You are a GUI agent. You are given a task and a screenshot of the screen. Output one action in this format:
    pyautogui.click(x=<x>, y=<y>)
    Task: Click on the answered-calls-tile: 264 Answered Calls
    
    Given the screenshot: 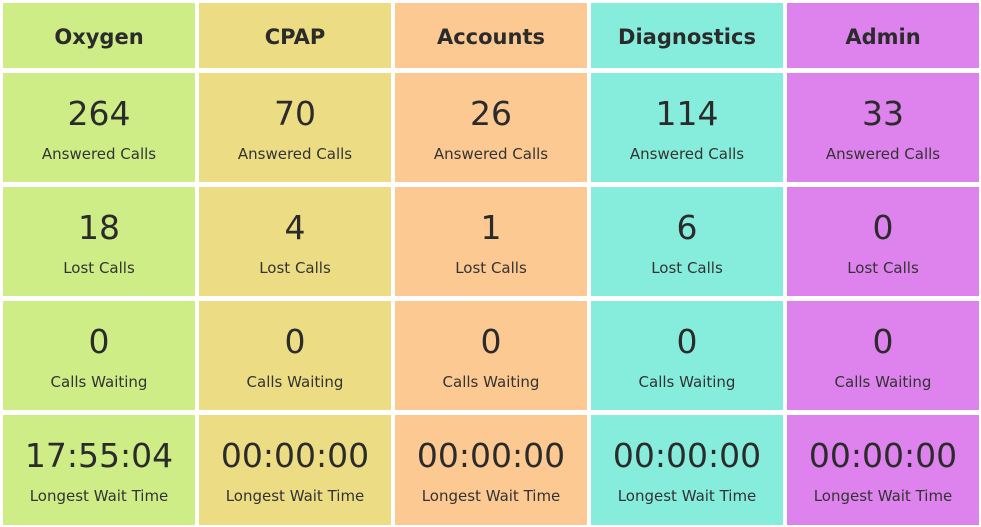 What is the action you would take?
    pyautogui.click(x=99, y=127)
    